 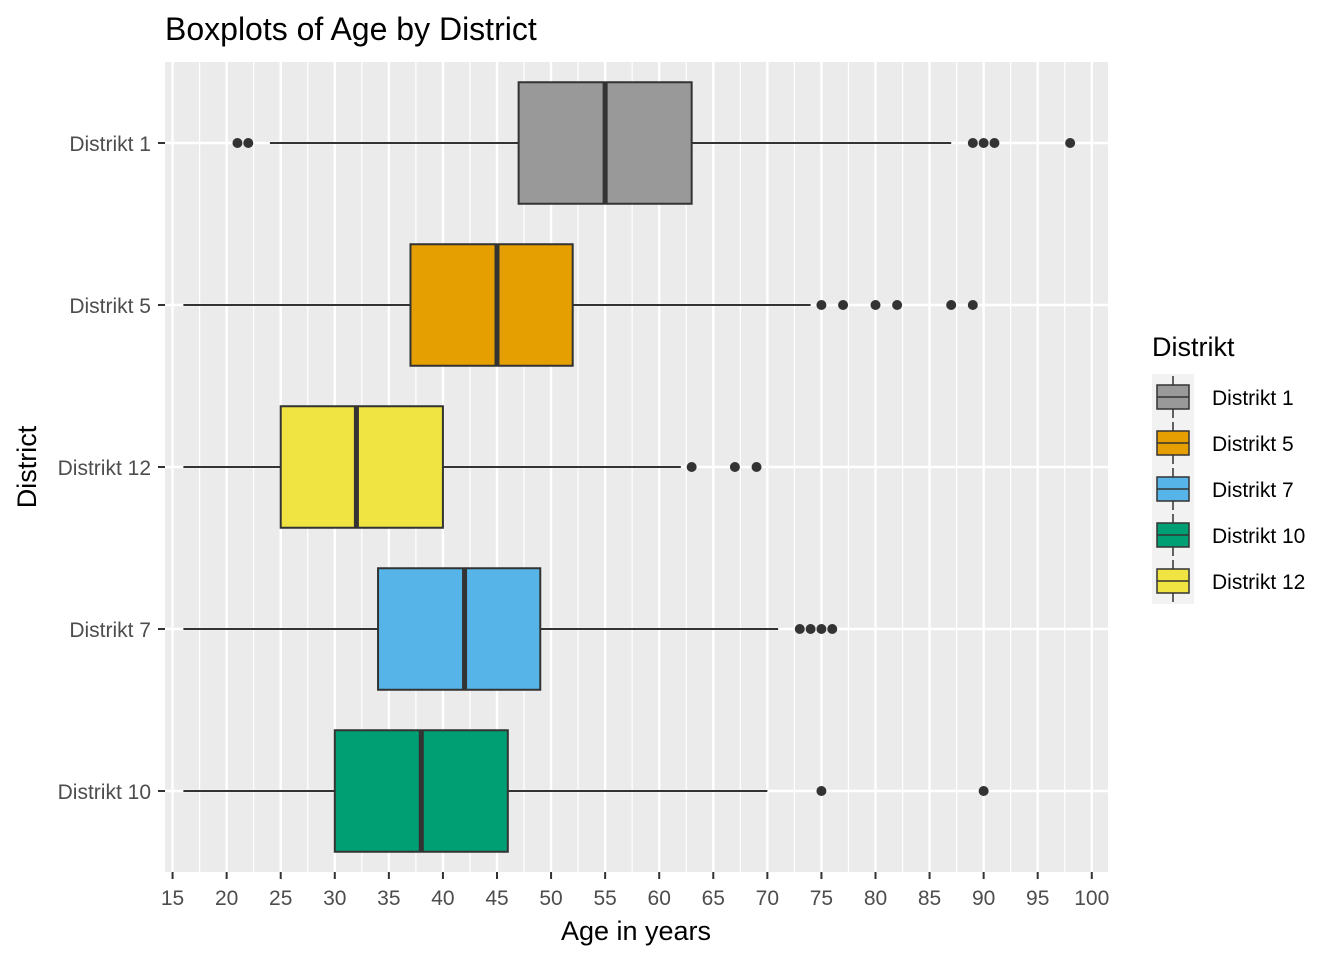 I want to click on x-tick-label: 25, so click(x=280, y=898).